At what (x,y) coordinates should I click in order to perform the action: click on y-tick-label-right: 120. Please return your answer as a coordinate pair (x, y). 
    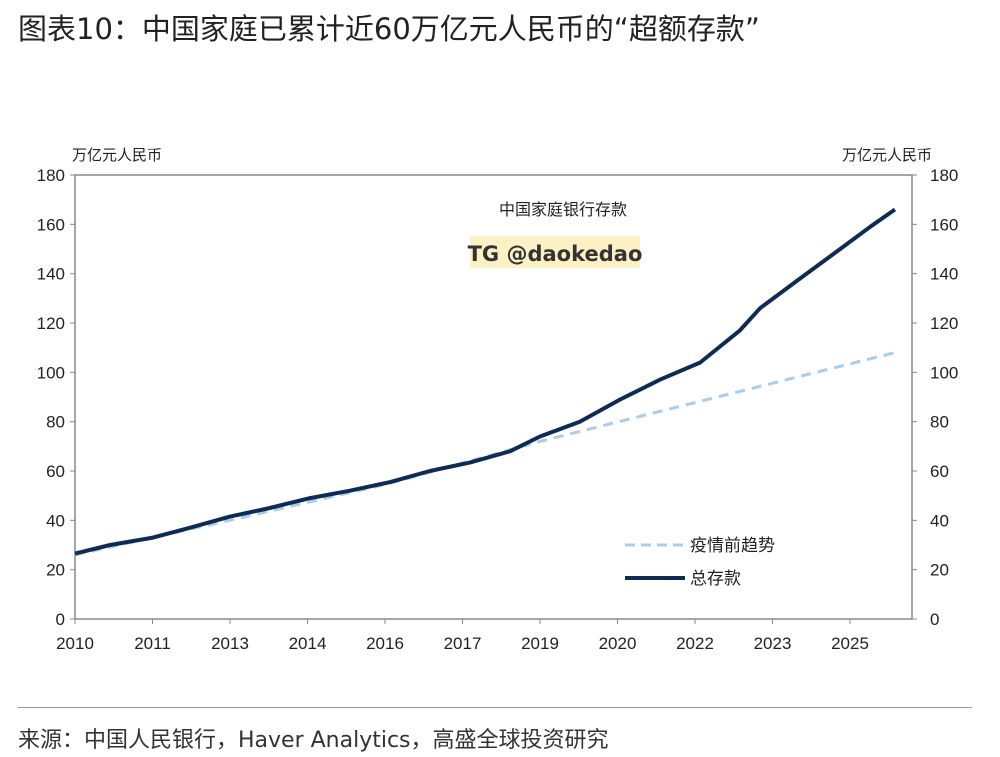
    Looking at the image, I should click on (944, 323).